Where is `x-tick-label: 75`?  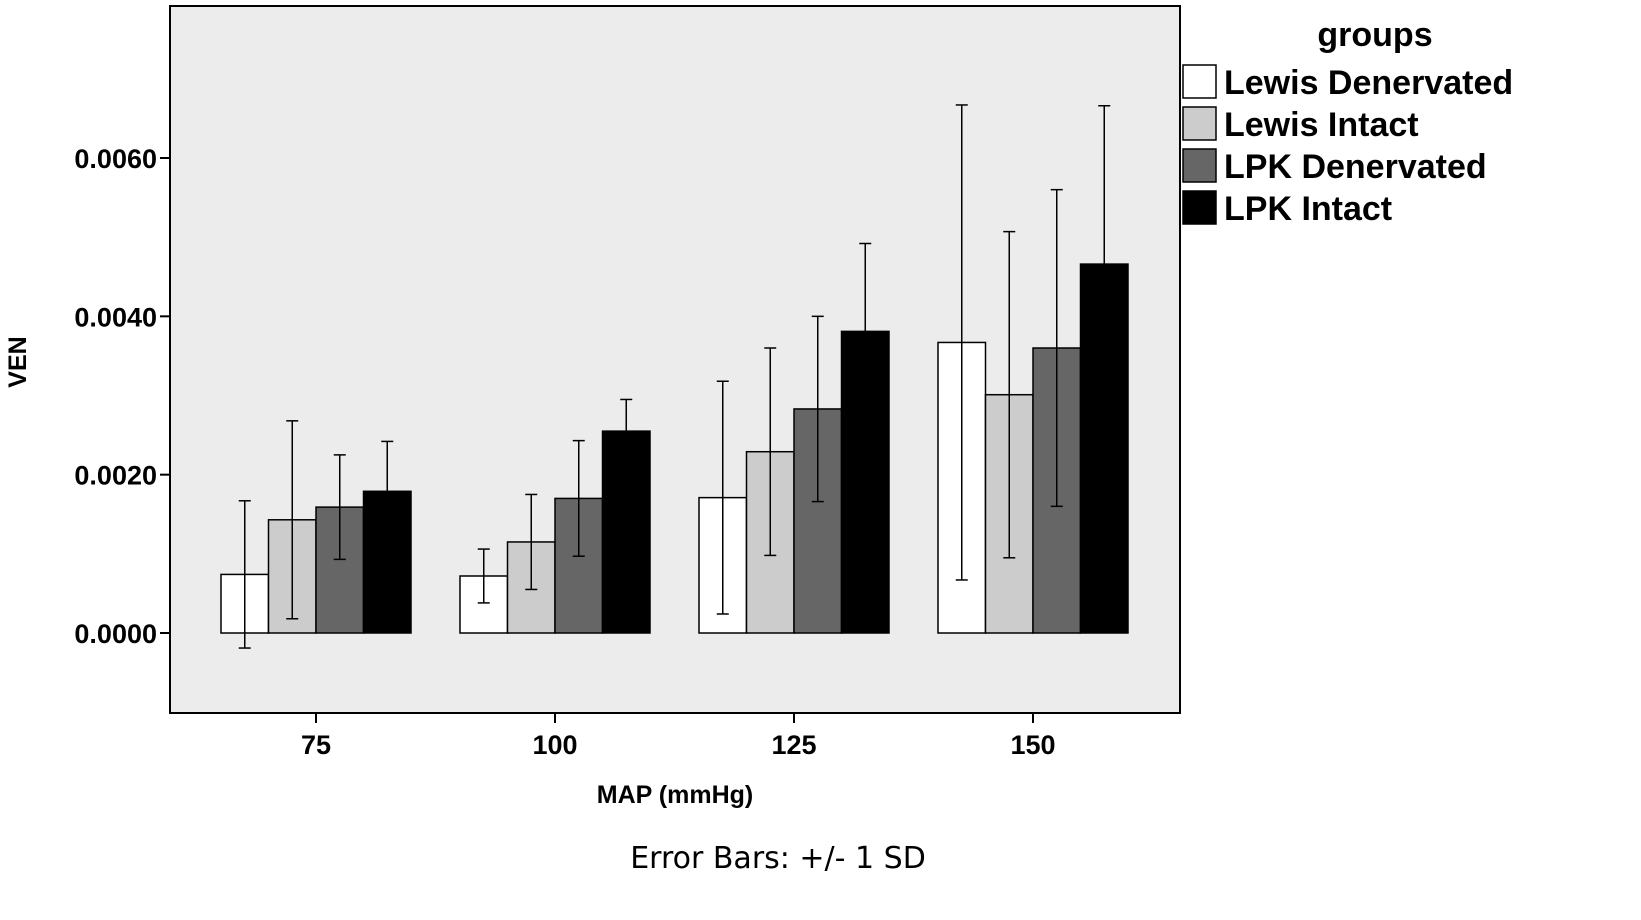 x-tick-label: 75 is located at coordinates (316, 745).